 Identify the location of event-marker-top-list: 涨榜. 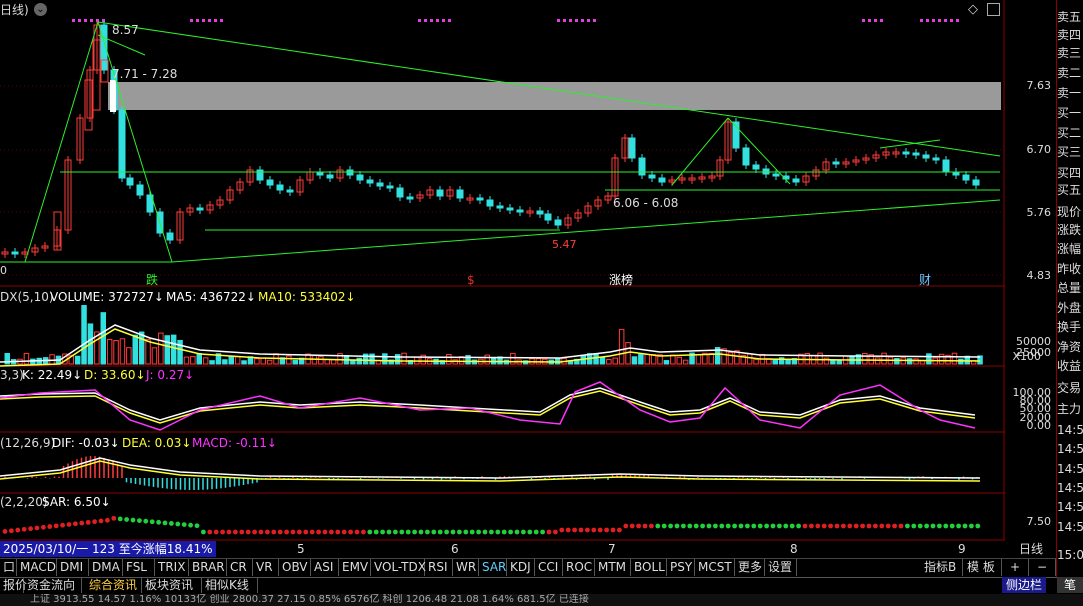
(621, 280).